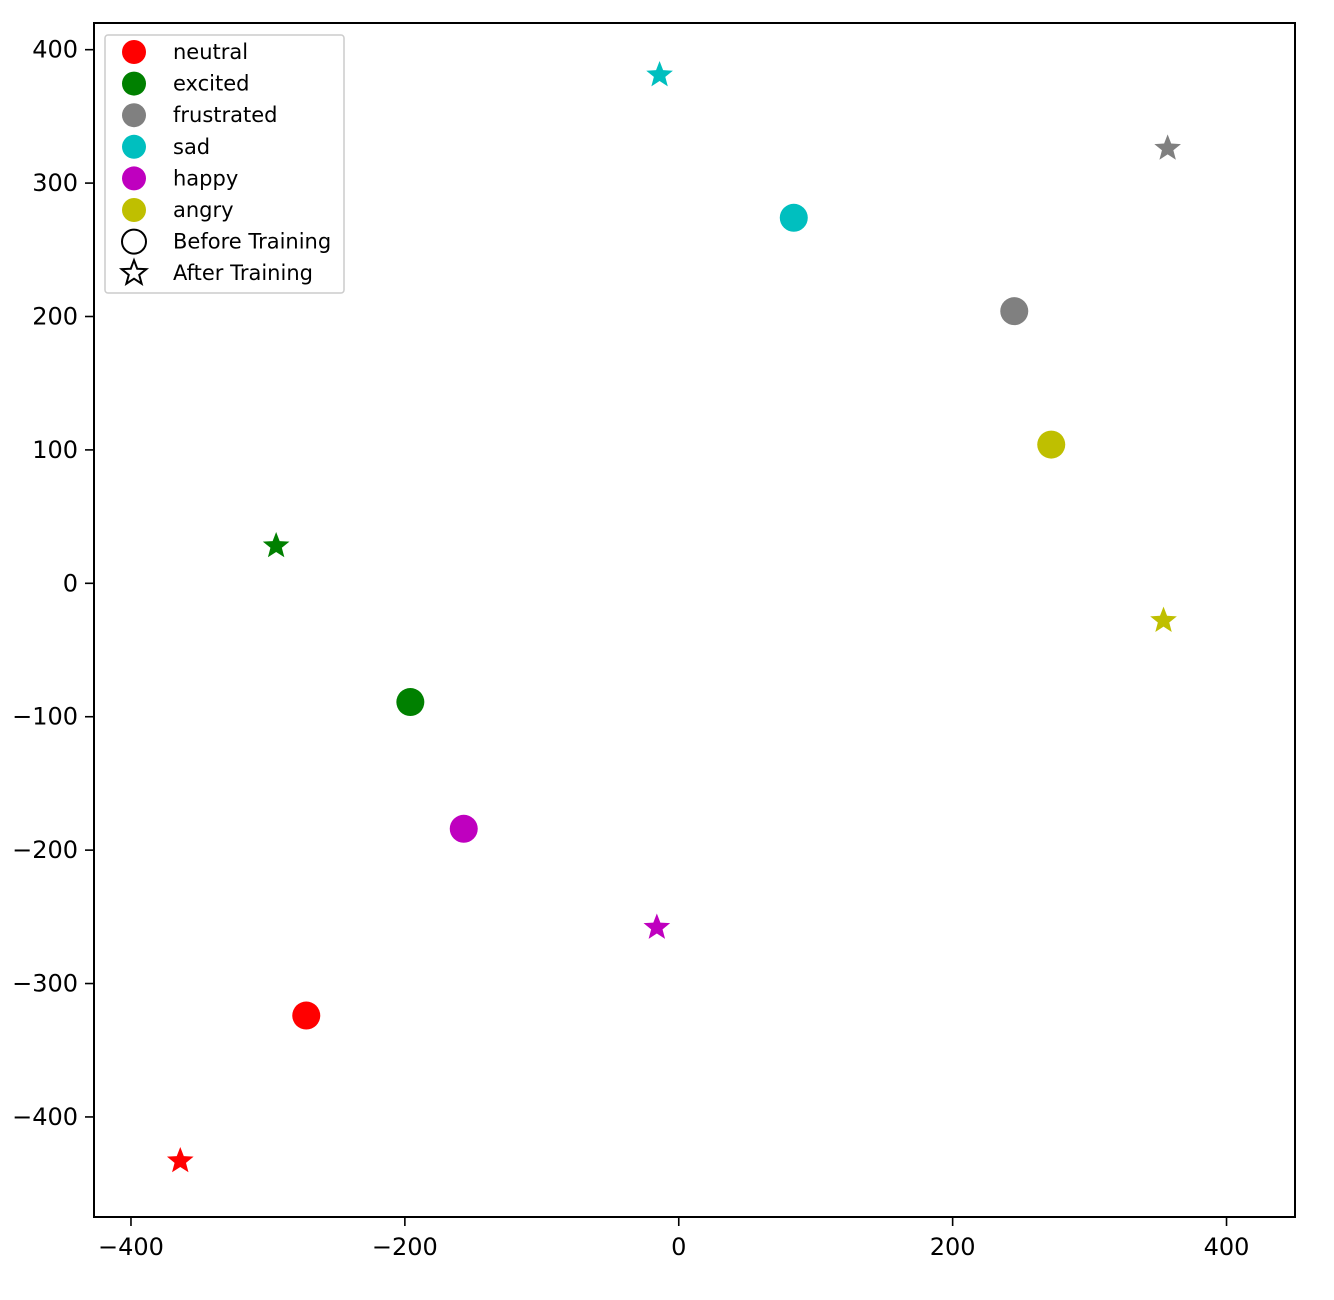 The width and height of the screenshot is (1334, 1300). I want to click on point-excited-before, so click(410, 702).